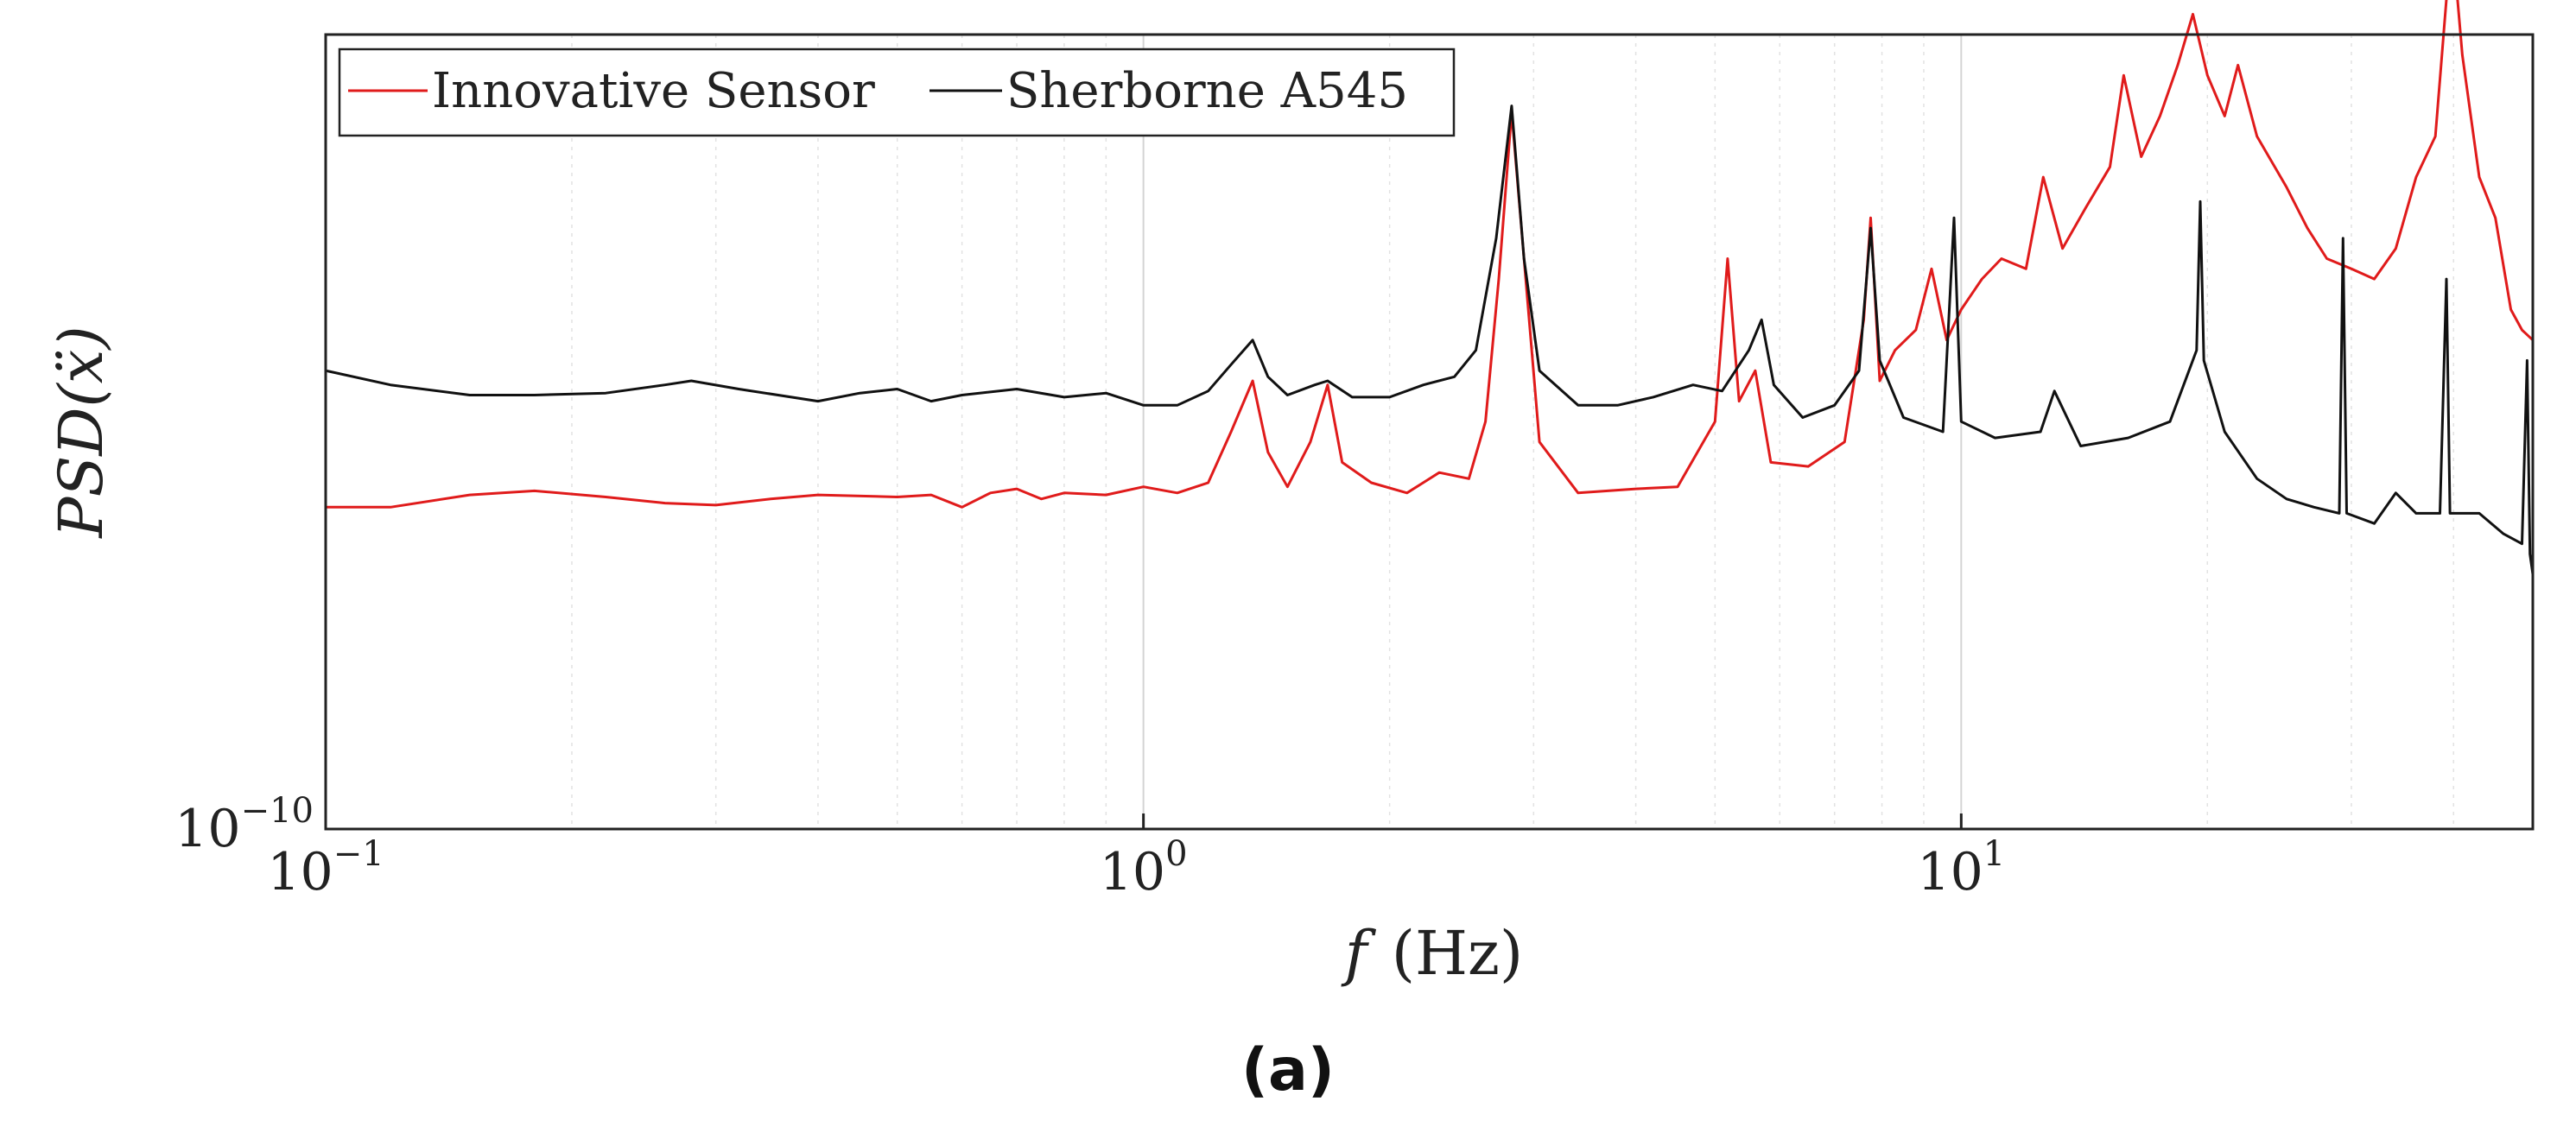 The width and height of the screenshot is (2576, 1133). What do you see at coordinates (1207, 91) in the screenshot?
I see `legend-label-sherborne-a545: Sherborne A545` at bounding box center [1207, 91].